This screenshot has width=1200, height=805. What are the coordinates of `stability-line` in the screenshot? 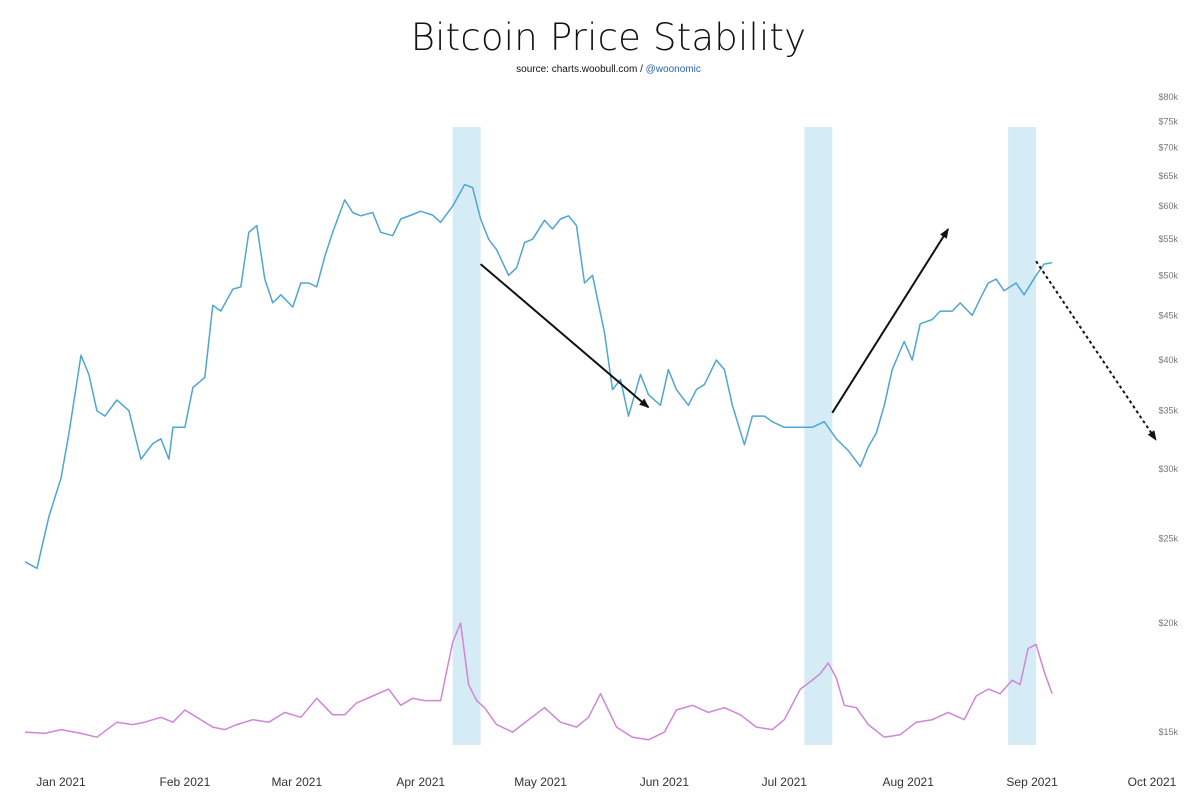 It's located at (538, 681).